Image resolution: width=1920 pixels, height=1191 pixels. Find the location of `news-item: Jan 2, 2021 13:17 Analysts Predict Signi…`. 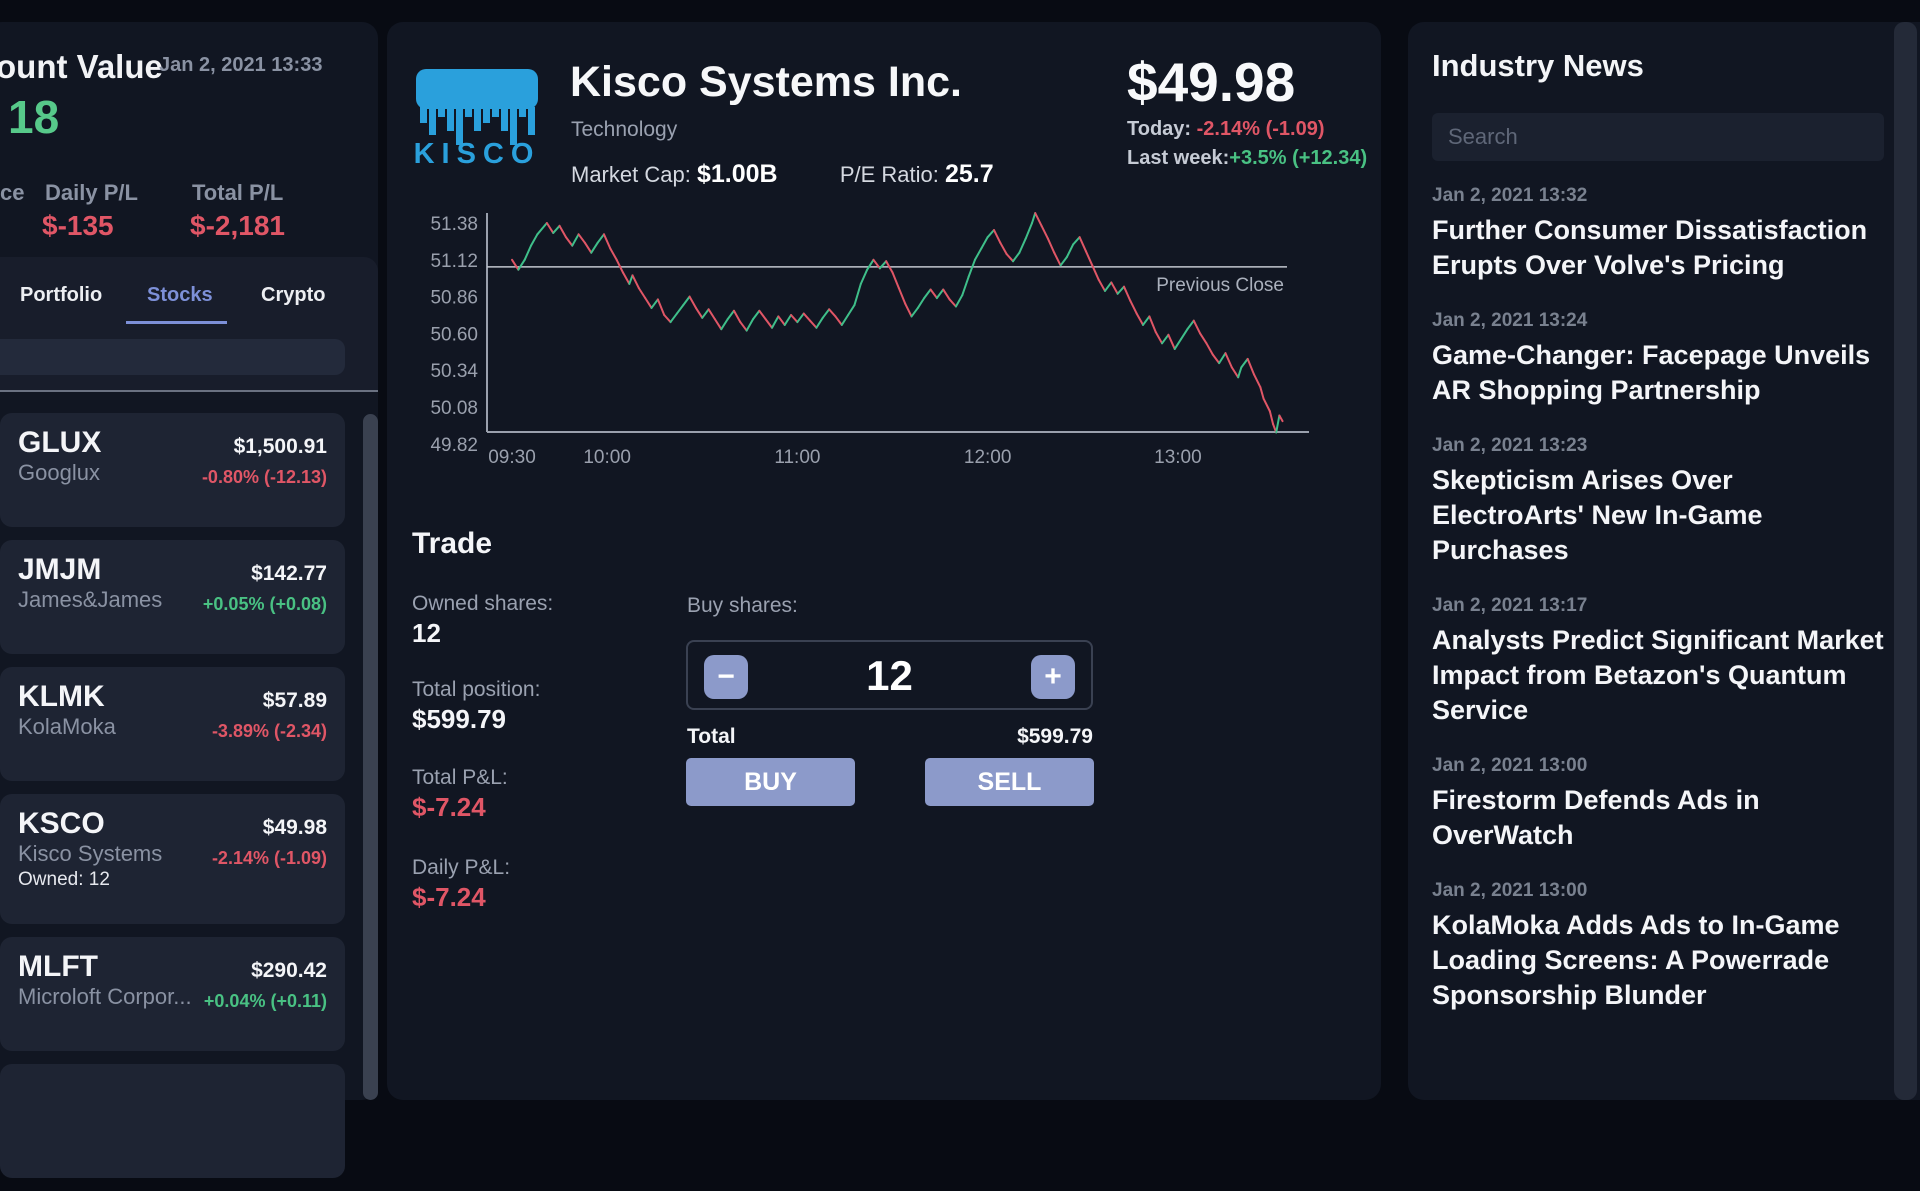

news-item: Jan 2, 2021 13:17 Analysts Predict Signi… is located at coordinates (1659, 661).